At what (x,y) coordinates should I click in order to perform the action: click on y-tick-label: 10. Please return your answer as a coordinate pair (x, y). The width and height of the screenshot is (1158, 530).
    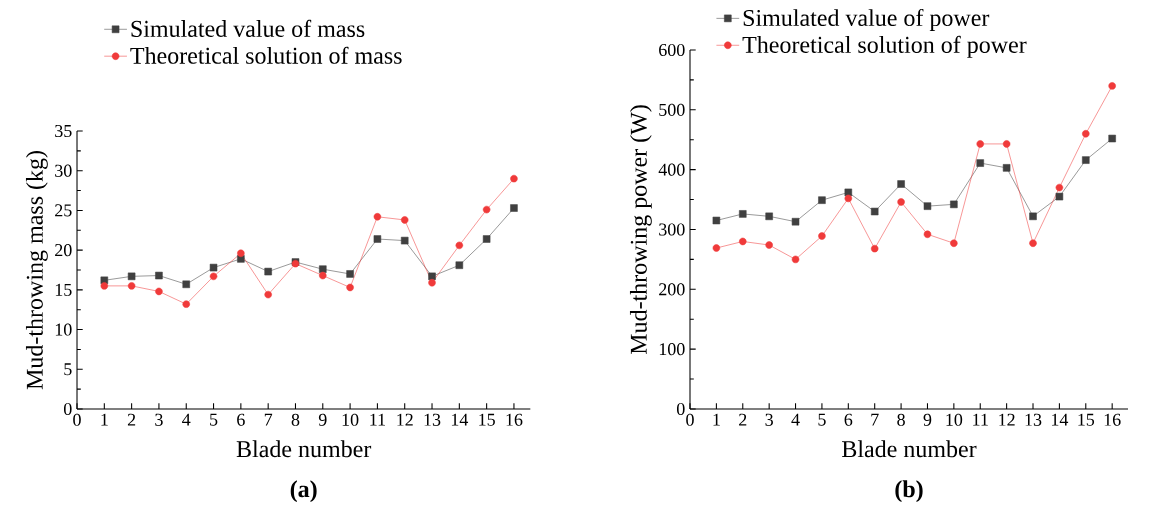
    Looking at the image, I should click on (63, 329).